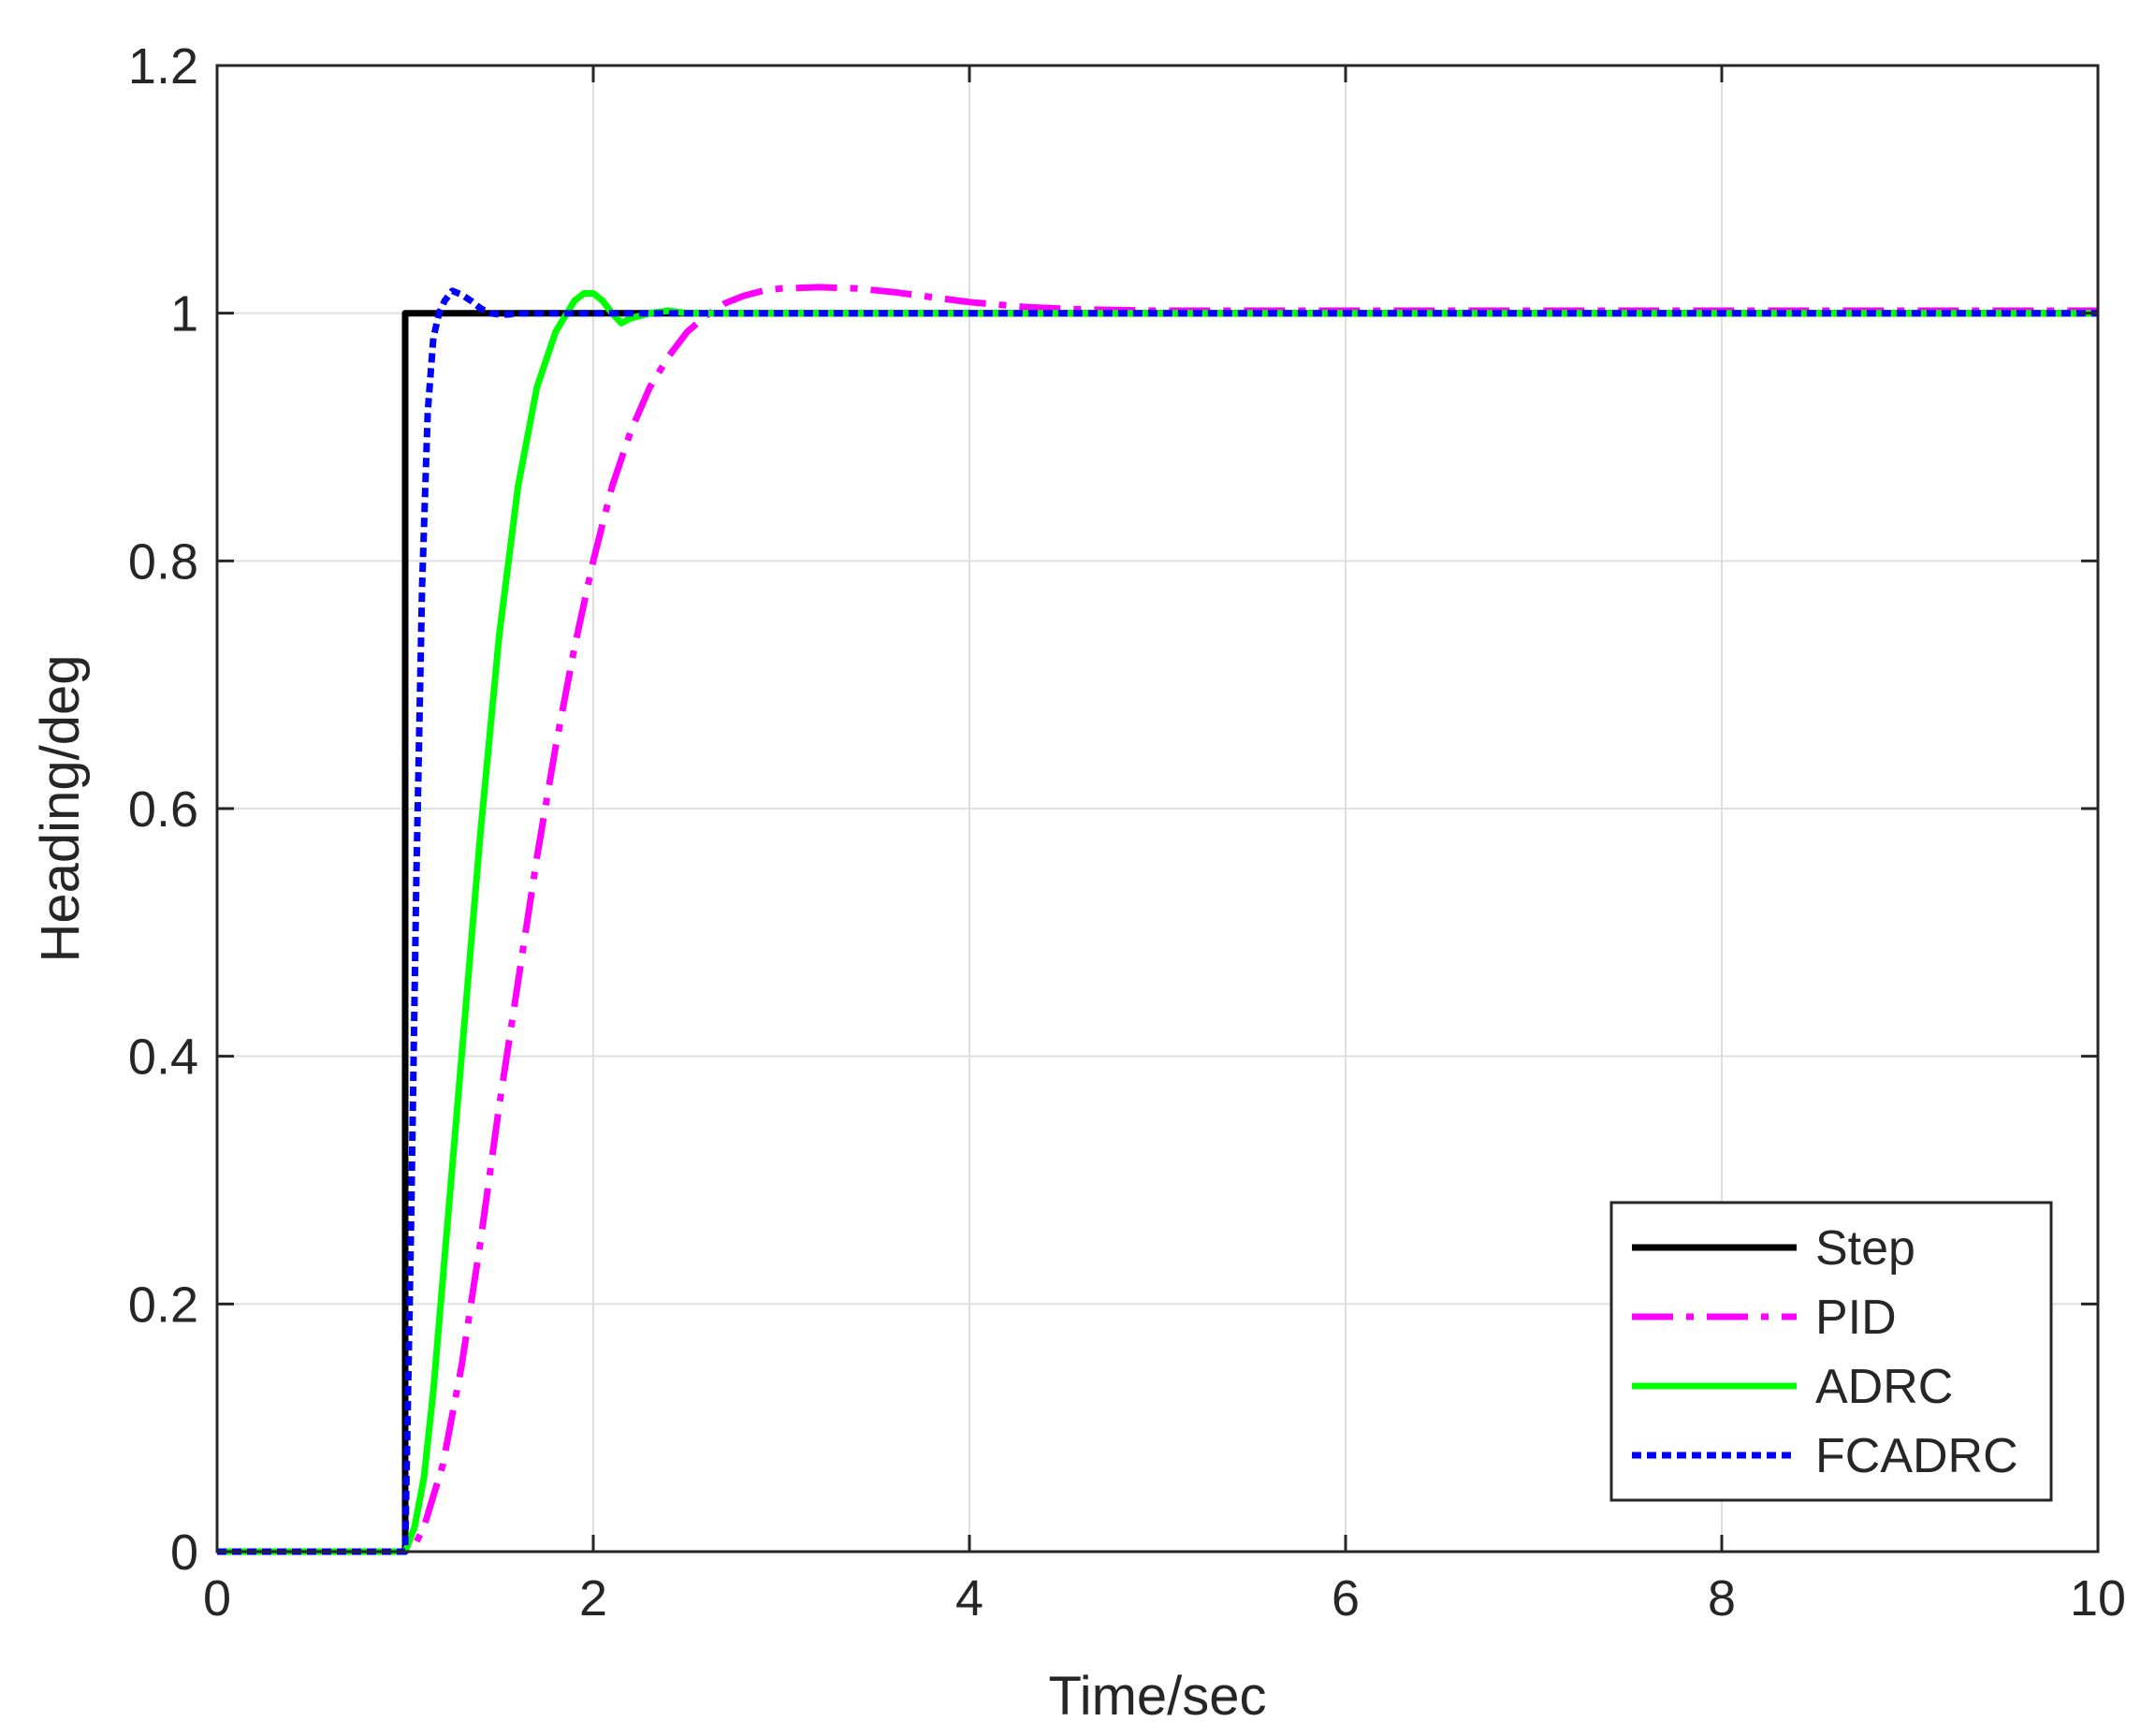  What do you see at coordinates (1916, 1456) in the screenshot?
I see `legend-label-fcadrc: FCADRC` at bounding box center [1916, 1456].